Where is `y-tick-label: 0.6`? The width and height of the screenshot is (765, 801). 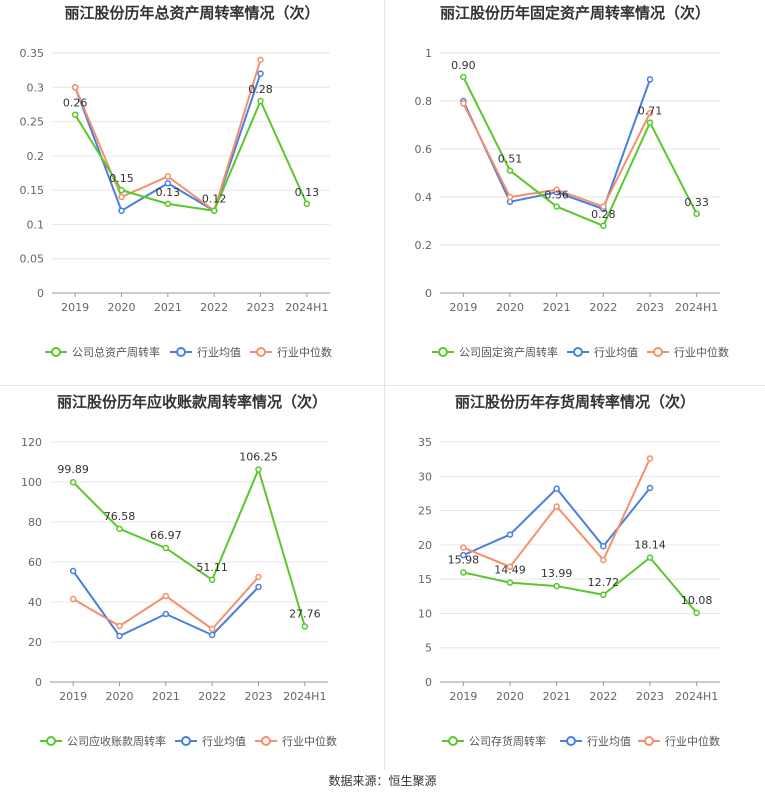
y-tick-label: 0.6 is located at coordinates (424, 149).